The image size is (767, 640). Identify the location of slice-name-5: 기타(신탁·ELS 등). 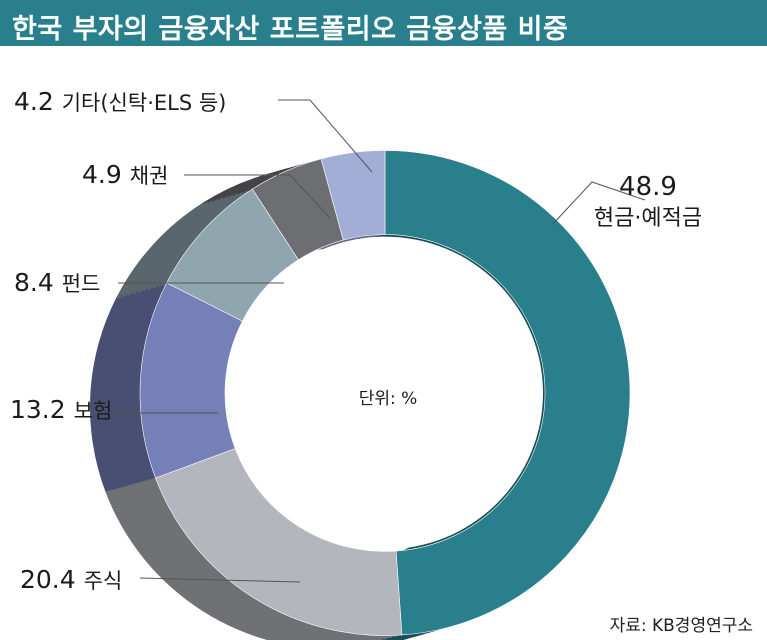
(144, 103).